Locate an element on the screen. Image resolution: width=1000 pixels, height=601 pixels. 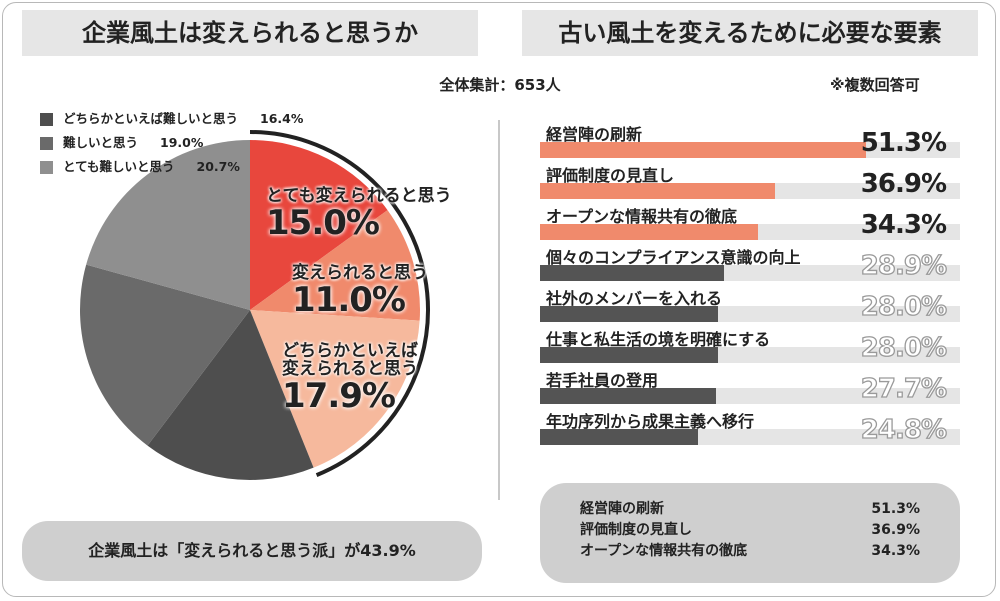
pie-slice-hard is located at coordinates (164, 355).